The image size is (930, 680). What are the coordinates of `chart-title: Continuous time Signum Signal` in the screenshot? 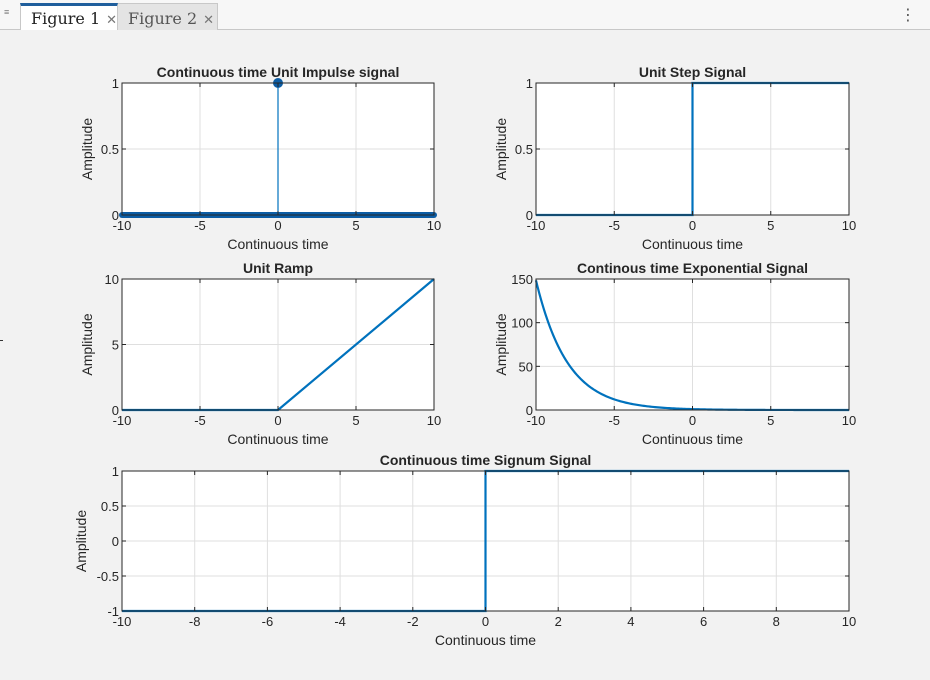 It's located at (486, 460).